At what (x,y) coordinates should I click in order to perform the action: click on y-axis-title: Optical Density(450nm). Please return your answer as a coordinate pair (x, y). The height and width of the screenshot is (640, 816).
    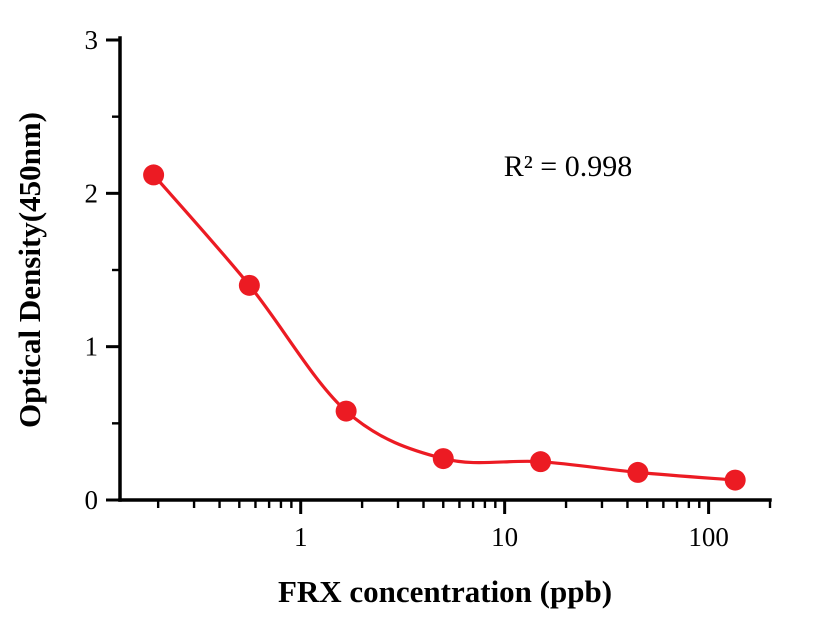
    Looking at the image, I should click on (29, 270).